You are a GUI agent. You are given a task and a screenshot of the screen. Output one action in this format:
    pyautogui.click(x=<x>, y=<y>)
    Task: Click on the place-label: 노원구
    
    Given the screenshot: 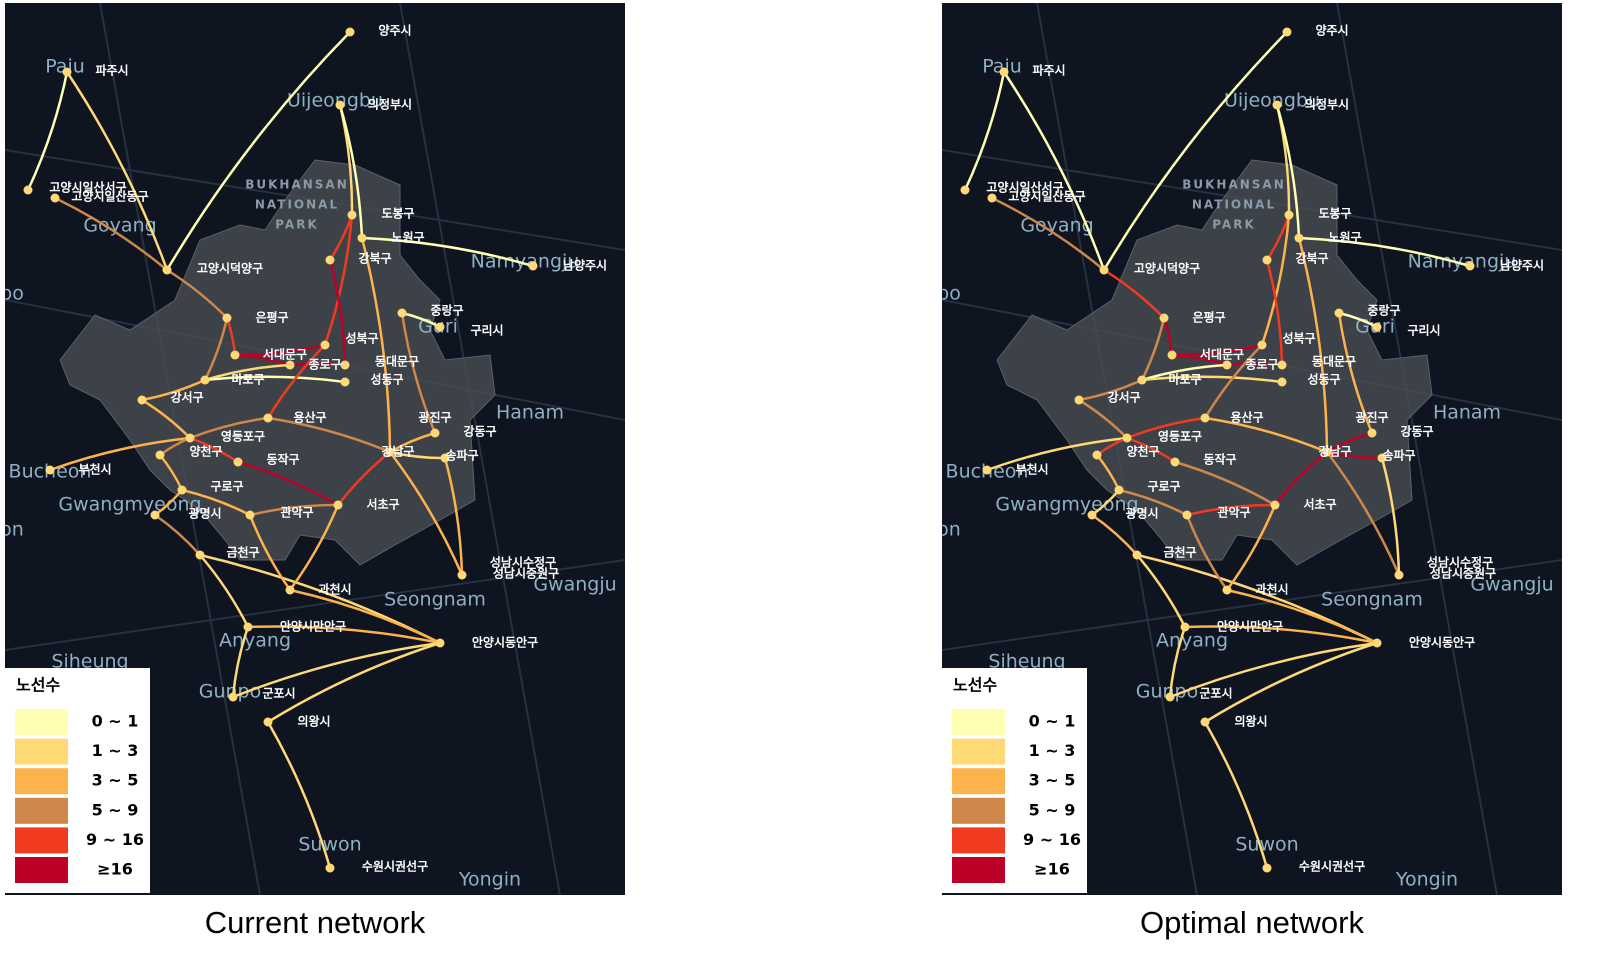 What is the action you would take?
    pyautogui.click(x=1344, y=238)
    